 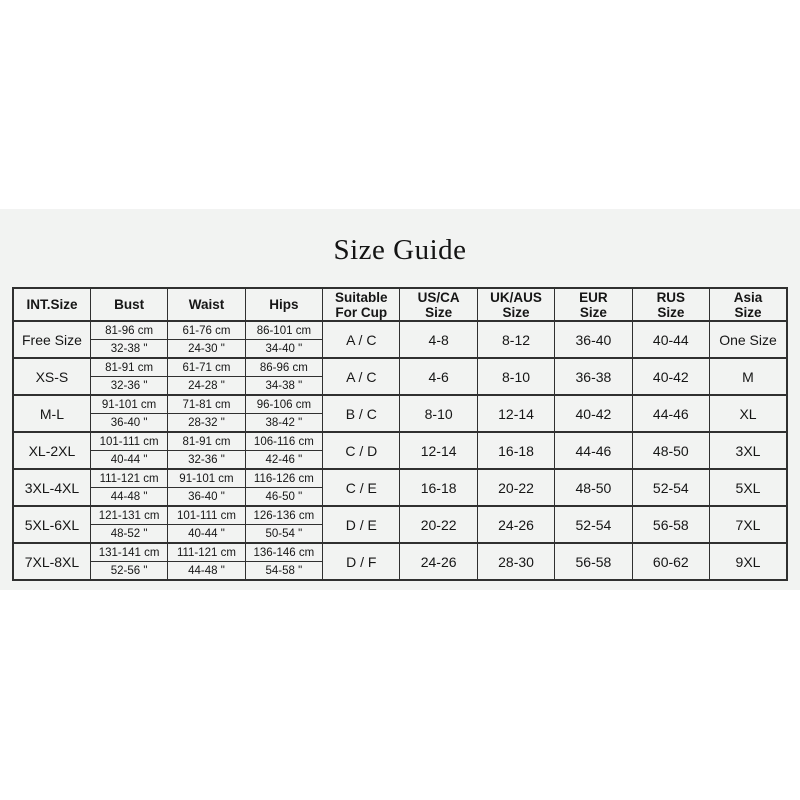 I want to click on hips-in-cell: 42-46 ", so click(x=284, y=460).